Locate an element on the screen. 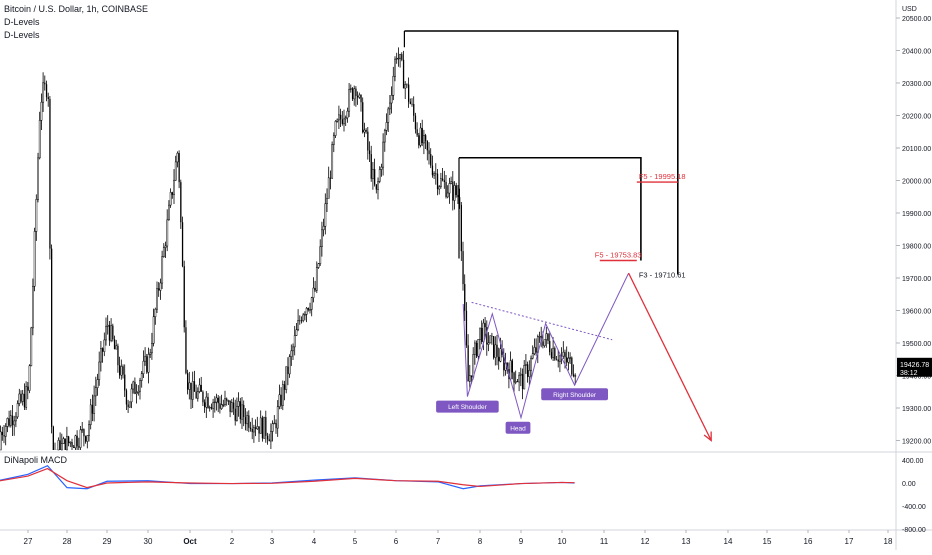 This screenshot has width=932, height=555. fib-level-label: F5 - 19753.83 is located at coordinates (618, 255).